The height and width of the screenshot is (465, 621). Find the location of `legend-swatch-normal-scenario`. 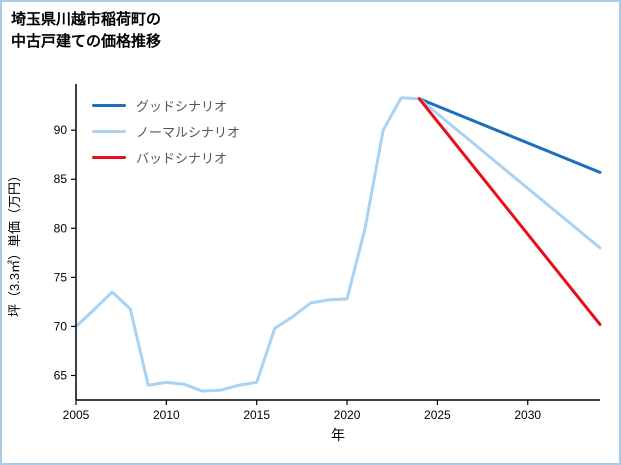

legend-swatch-normal-scenario is located at coordinates (109, 131).